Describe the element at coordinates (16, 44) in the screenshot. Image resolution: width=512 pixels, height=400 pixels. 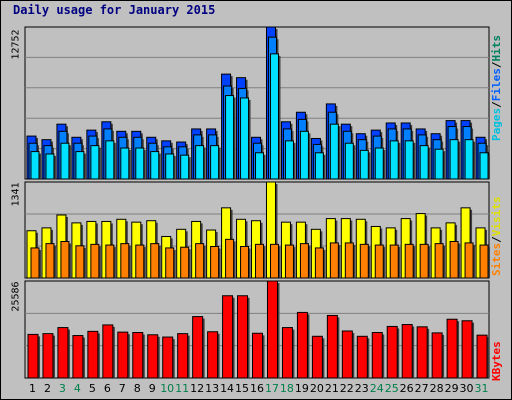
I see `top-panel-ymax-label: 12752` at that location.